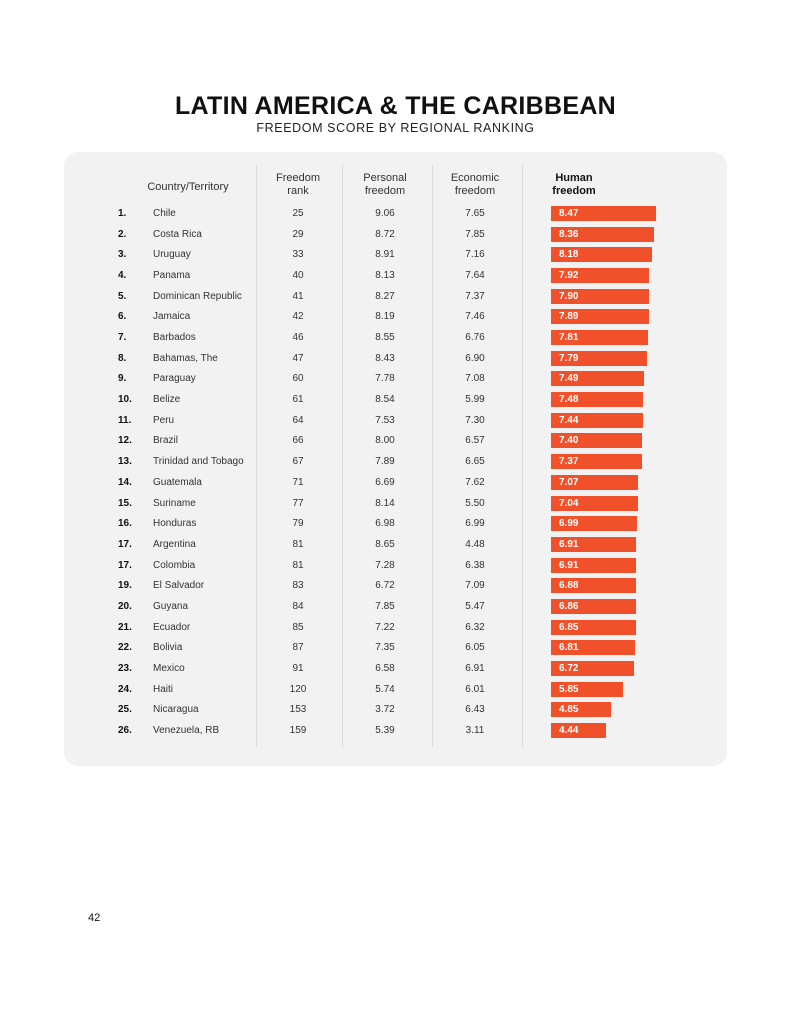 Image resolution: width=791 pixels, height=1024 pixels. I want to click on row-country: Chile, so click(164, 213).